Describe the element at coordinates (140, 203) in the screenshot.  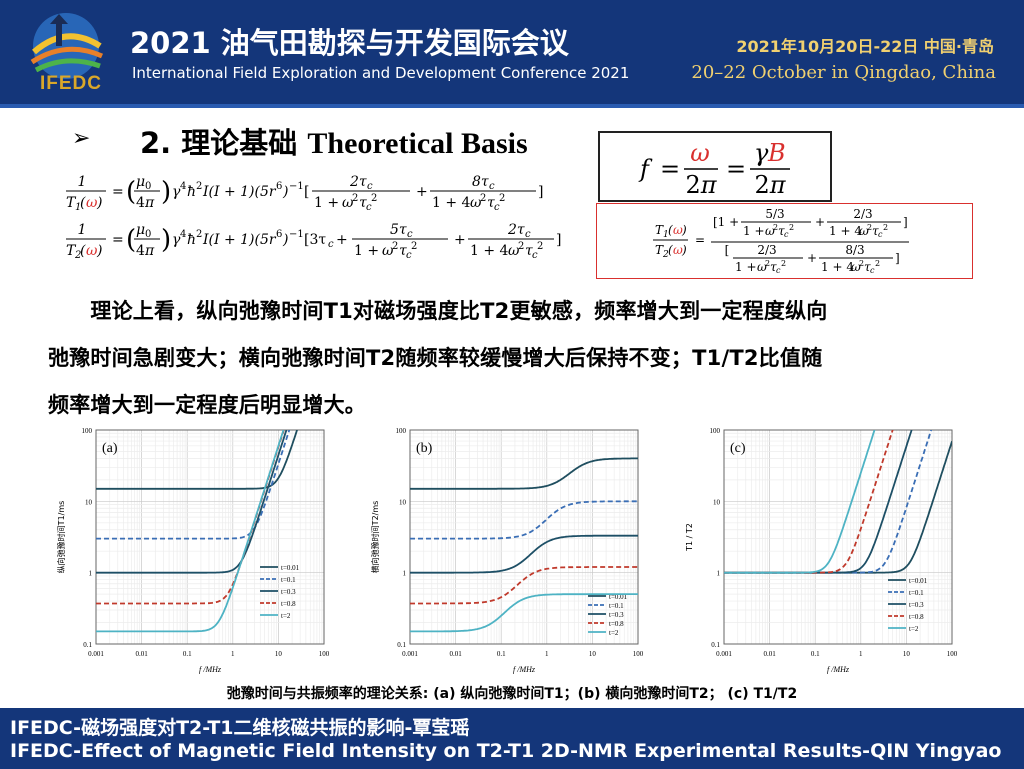
I see `svg-text: 4` at that location.